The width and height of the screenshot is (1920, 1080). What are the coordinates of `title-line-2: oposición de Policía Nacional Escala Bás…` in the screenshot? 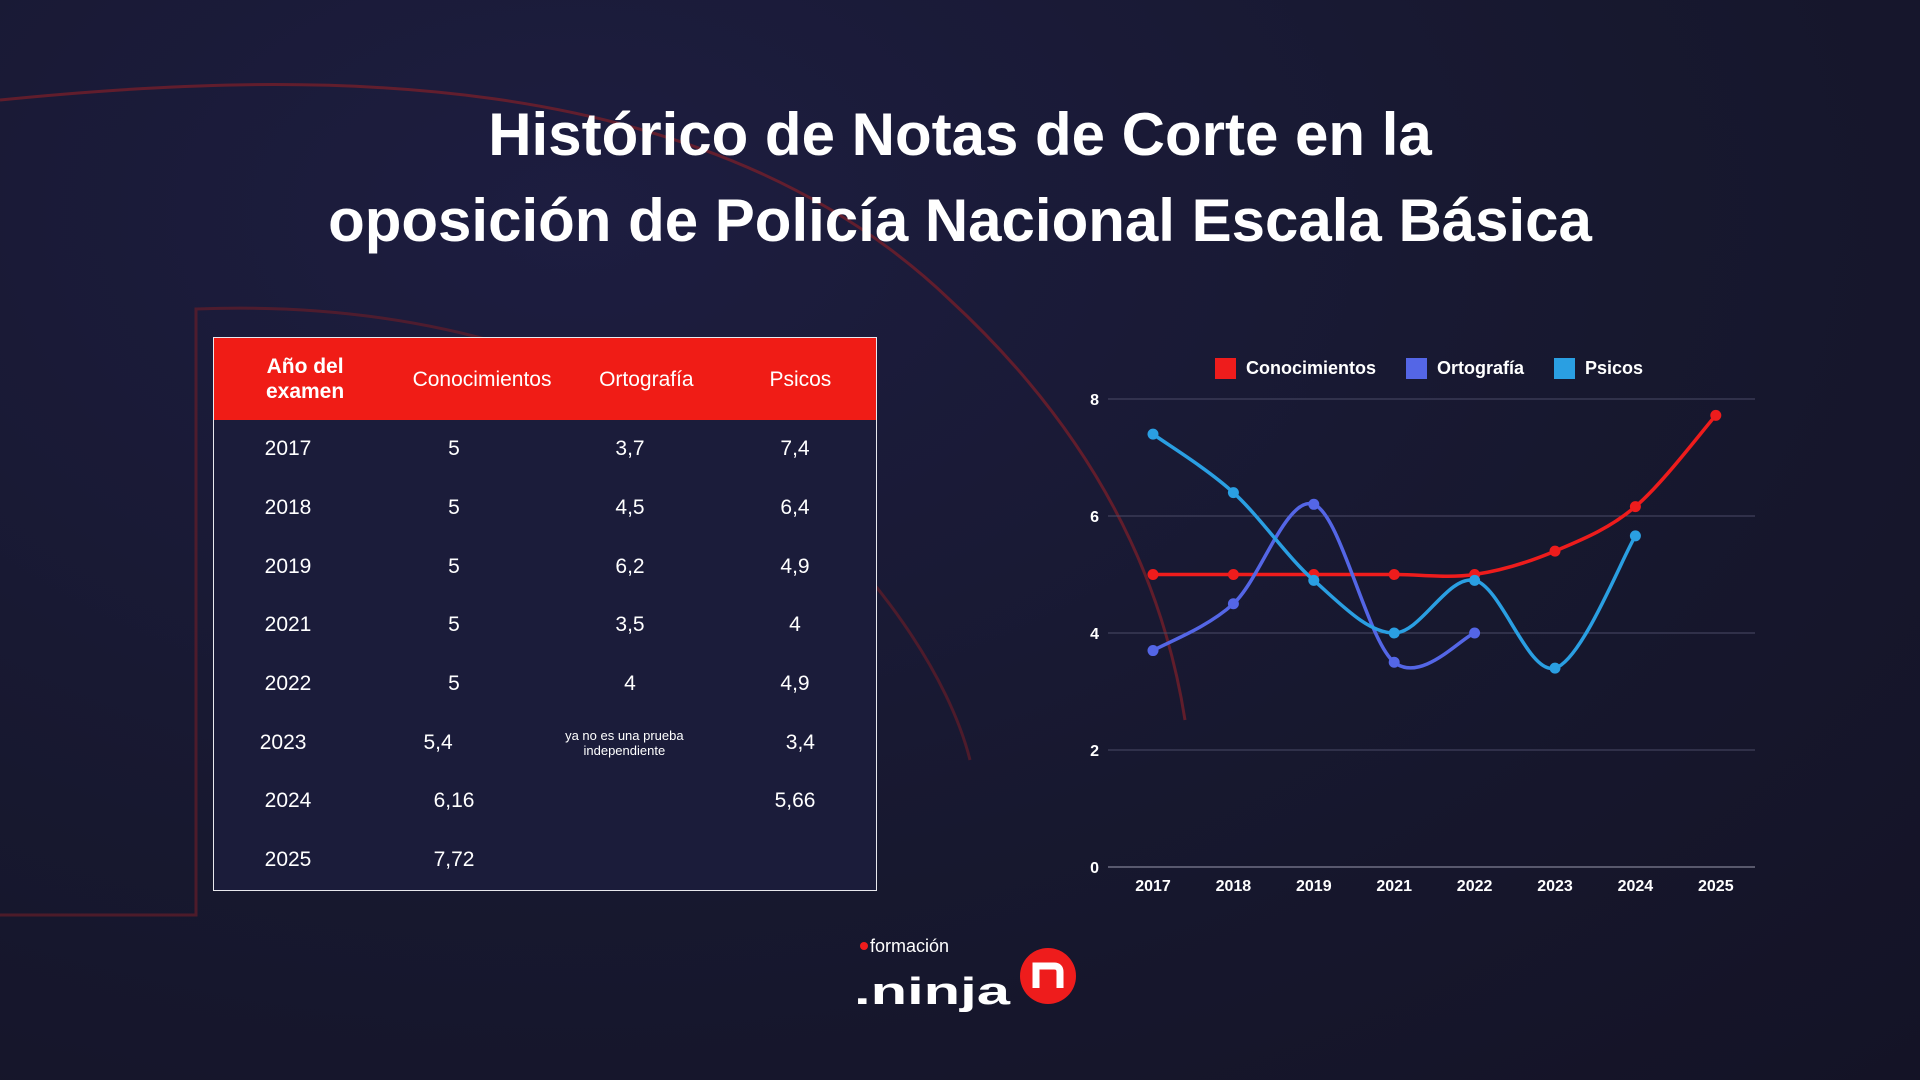 It's located at (960, 220).